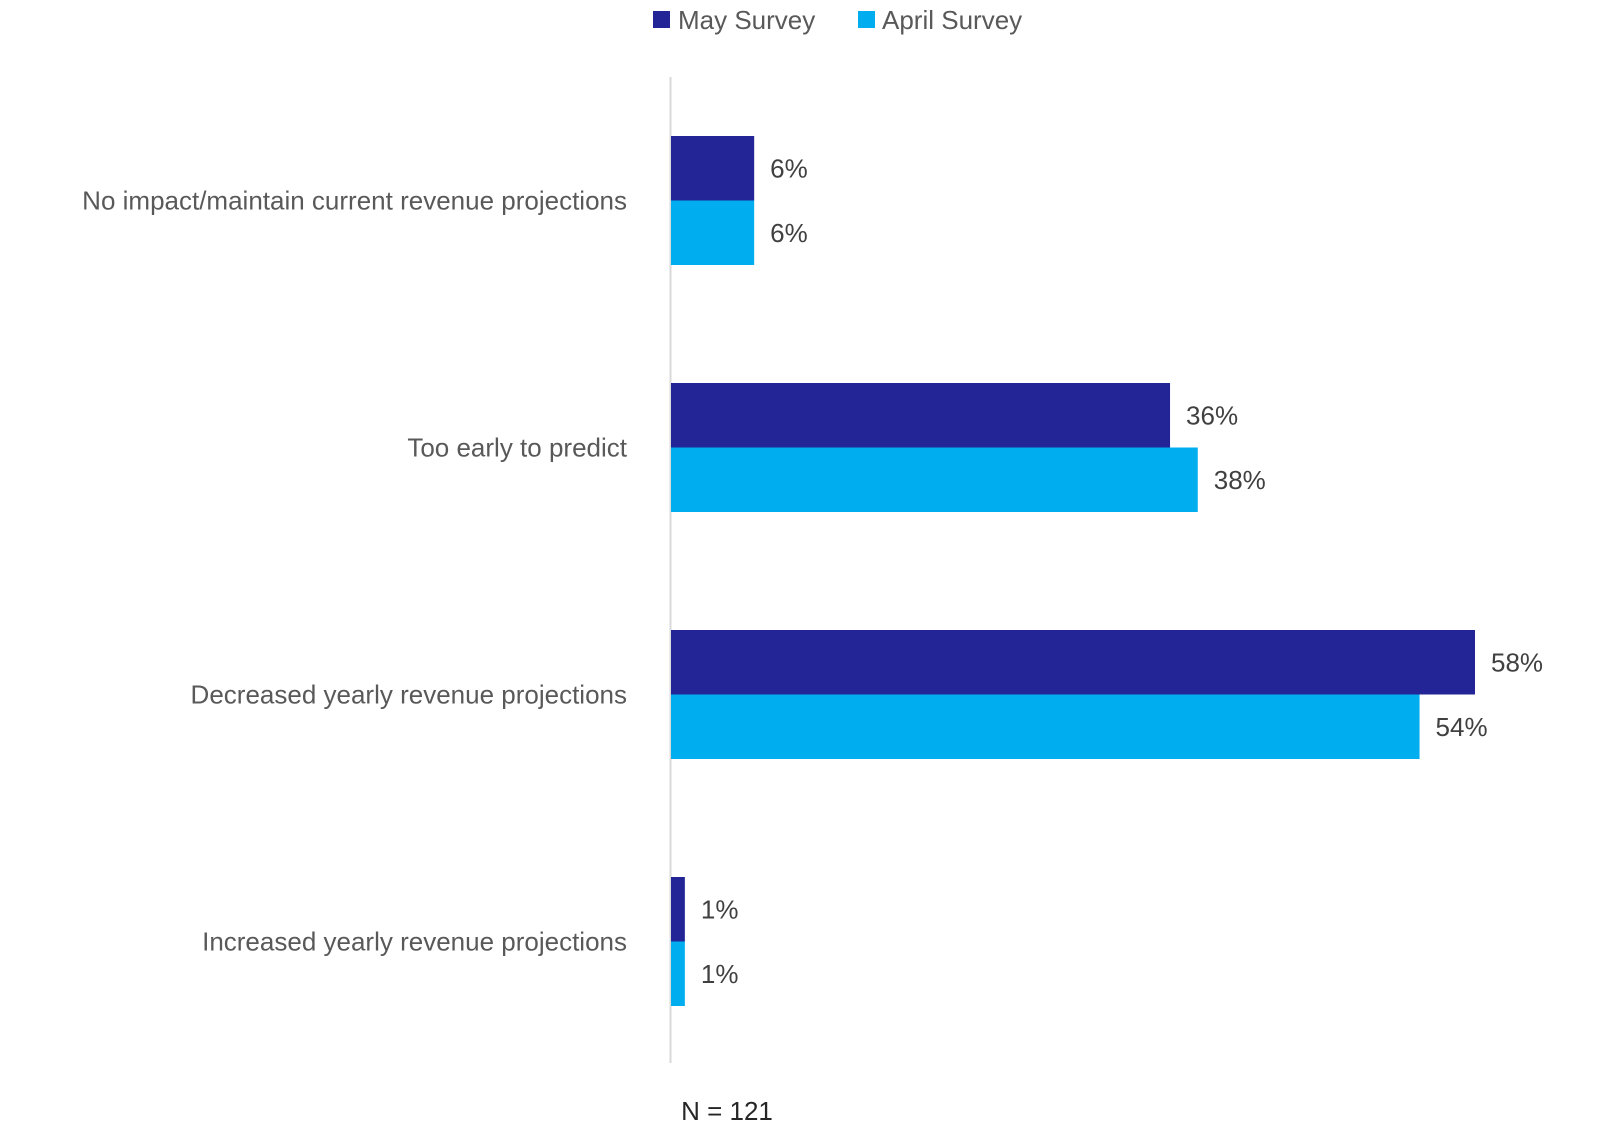  I want to click on sample-size-note: N = 121, so click(727, 1111).